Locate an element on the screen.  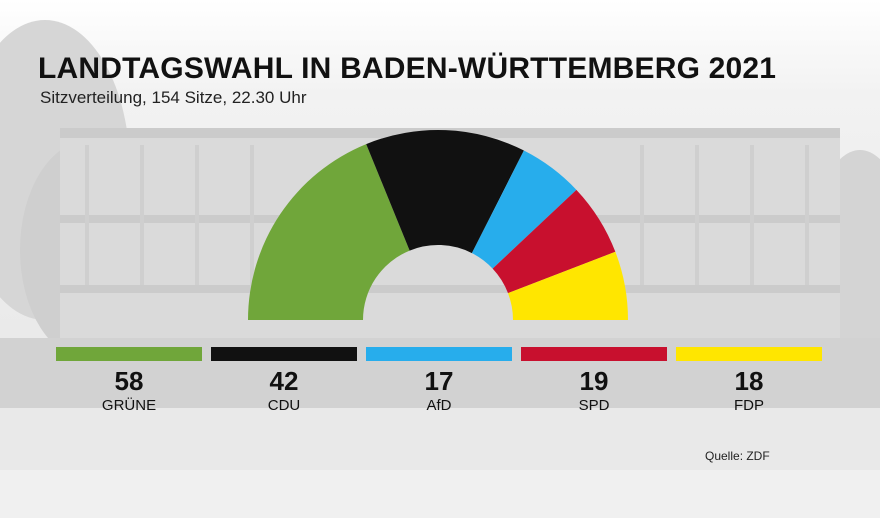
party-label-cdu: CDU is located at coordinates (284, 405).